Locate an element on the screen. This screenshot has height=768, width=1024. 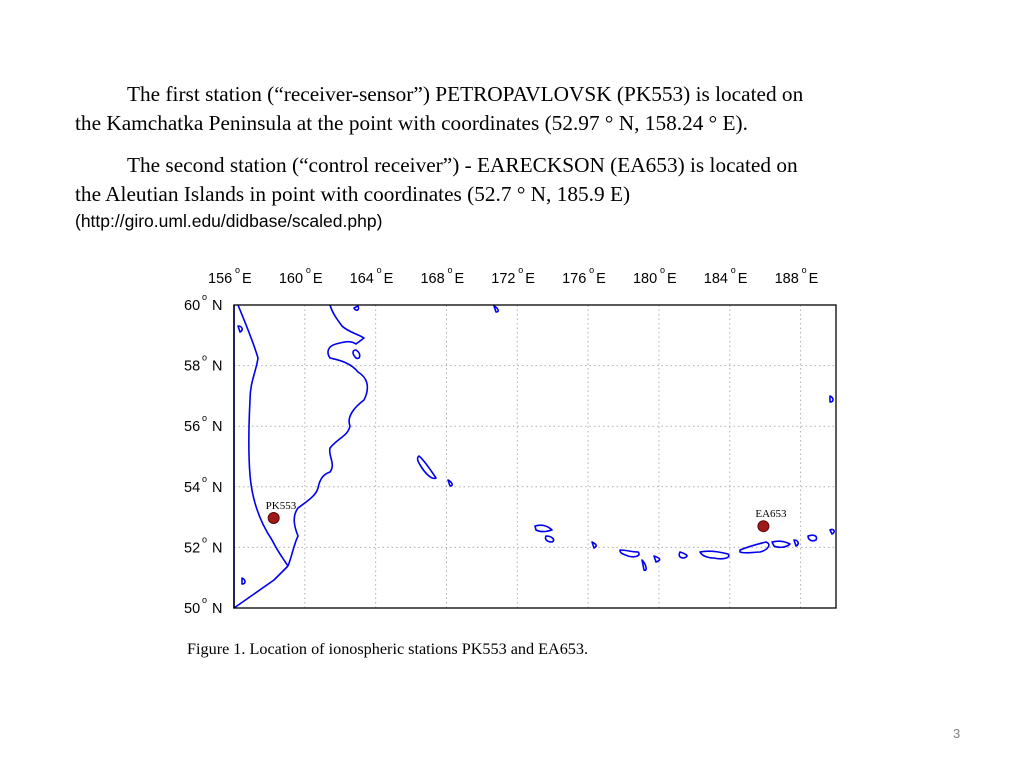
station-ea653: EA653 is located at coordinates (771, 520).